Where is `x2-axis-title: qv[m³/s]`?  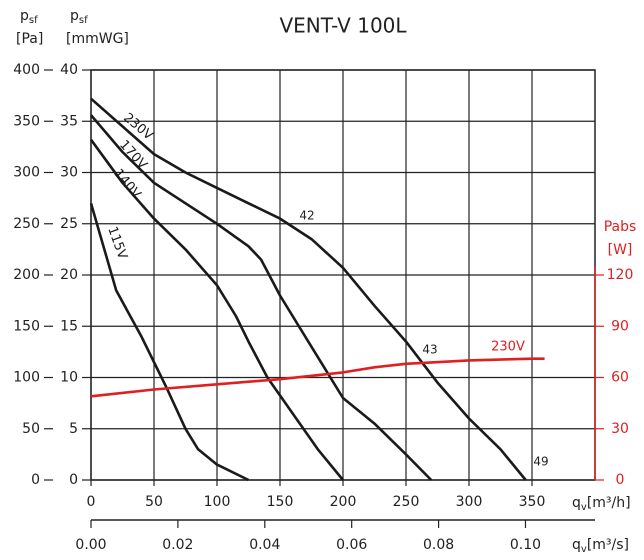
x2-axis-title: qv[m³/s] is located at coordinates (600, 546).